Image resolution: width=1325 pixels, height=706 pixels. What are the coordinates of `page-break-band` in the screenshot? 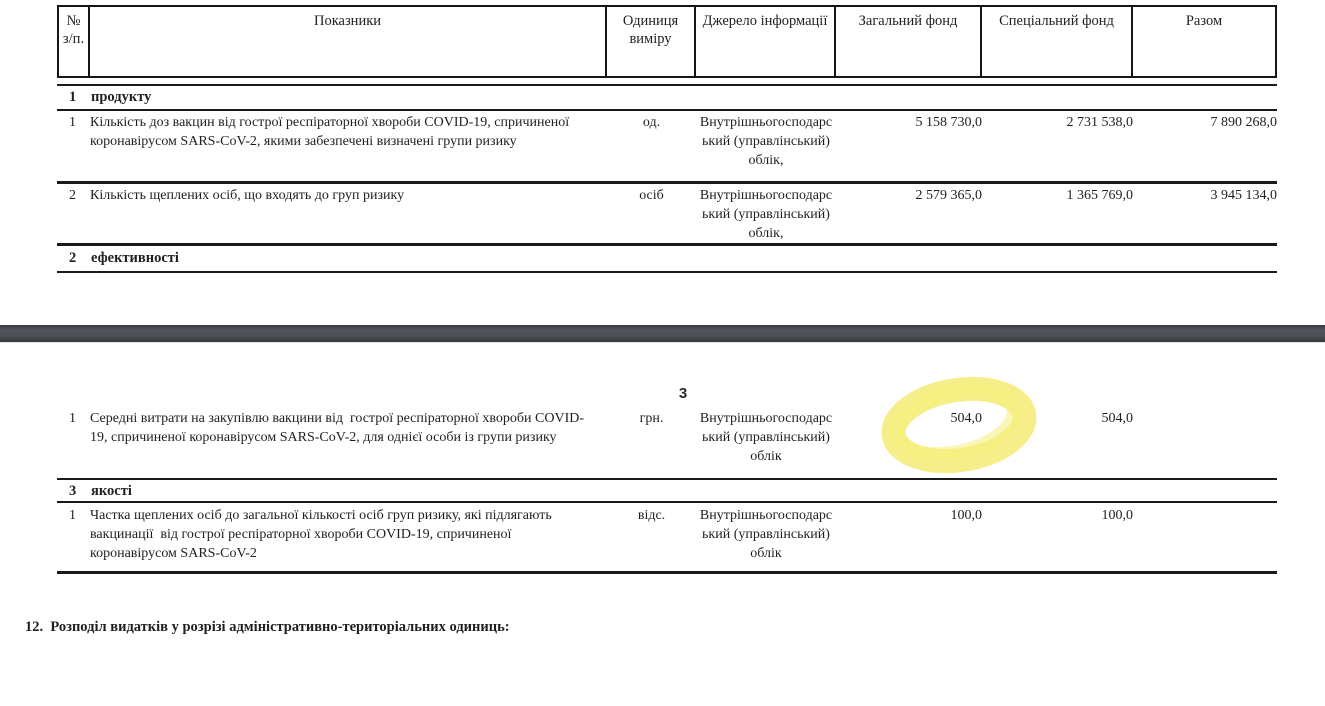 It's located at (662, 334).